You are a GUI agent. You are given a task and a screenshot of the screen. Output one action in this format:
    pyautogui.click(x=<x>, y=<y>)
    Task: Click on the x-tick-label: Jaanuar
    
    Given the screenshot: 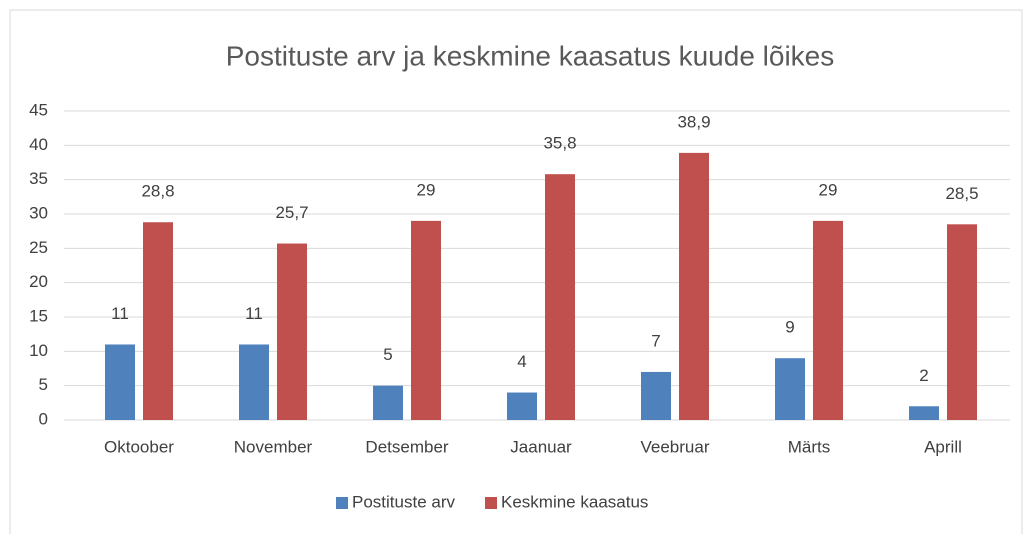 What is the action you would take?
    pyautogui.click(x=541, y=446)
    